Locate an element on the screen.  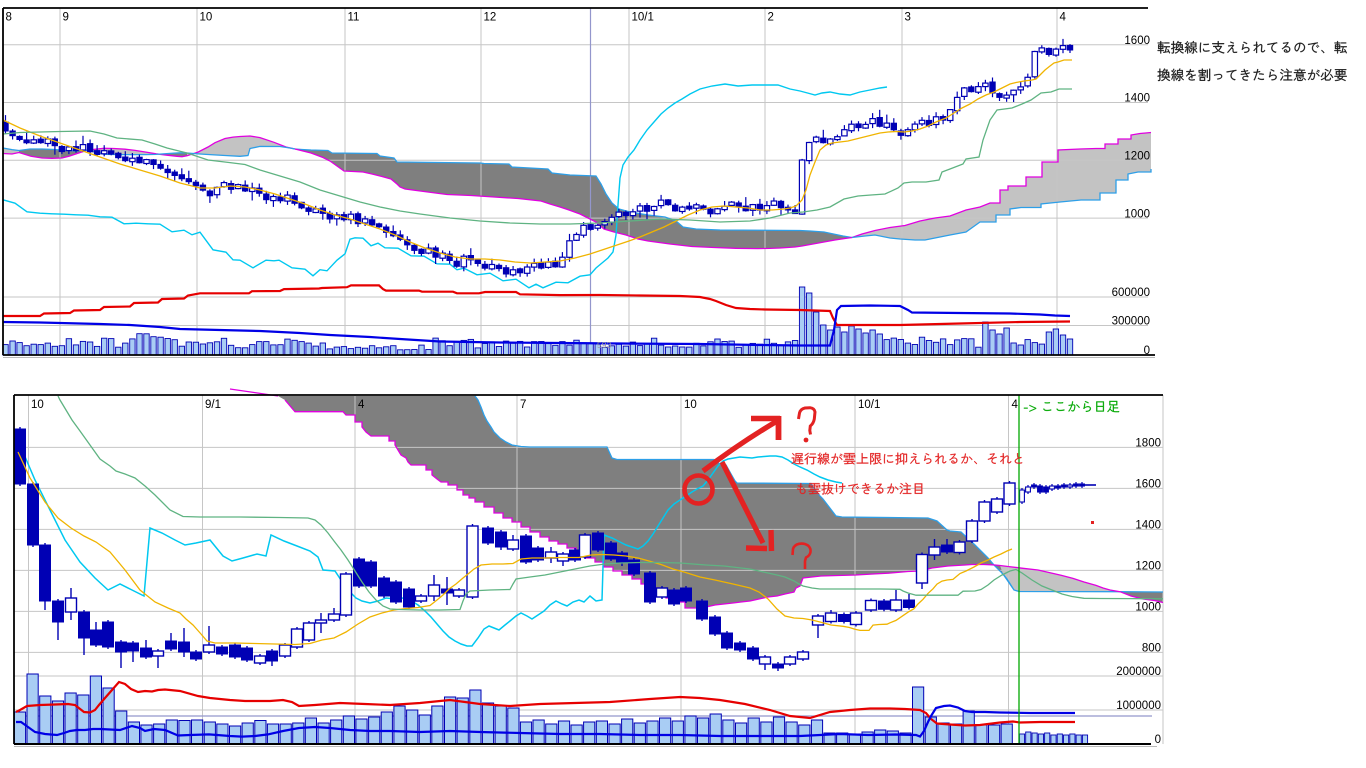
svg-text: 300000 is located at coordinates (1131, 322).